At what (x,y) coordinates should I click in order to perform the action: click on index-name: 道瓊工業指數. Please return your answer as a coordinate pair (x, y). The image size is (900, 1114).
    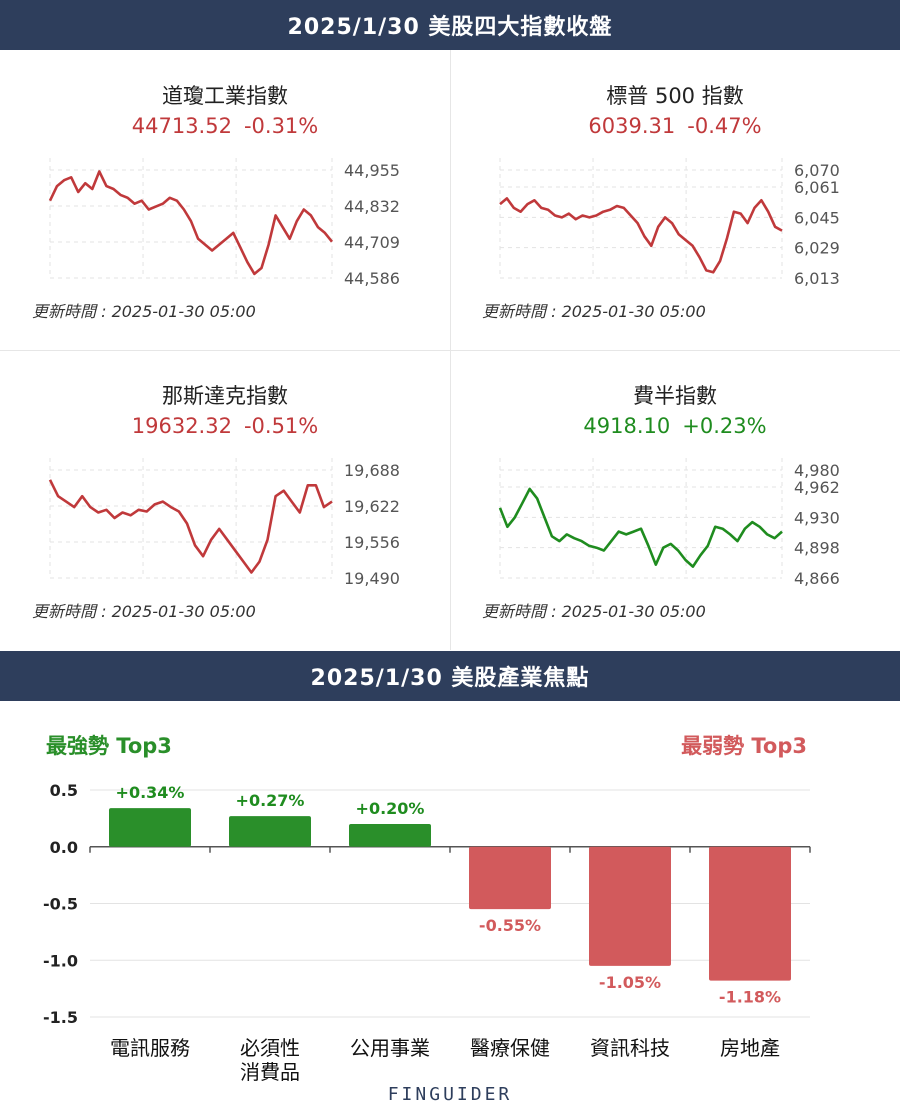
    Looking at the image, I should click on (225, 96).